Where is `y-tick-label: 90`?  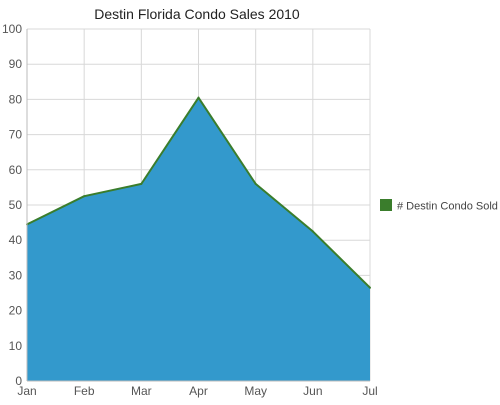
y-tick-label: 90 is located at coordinates (16, 64).